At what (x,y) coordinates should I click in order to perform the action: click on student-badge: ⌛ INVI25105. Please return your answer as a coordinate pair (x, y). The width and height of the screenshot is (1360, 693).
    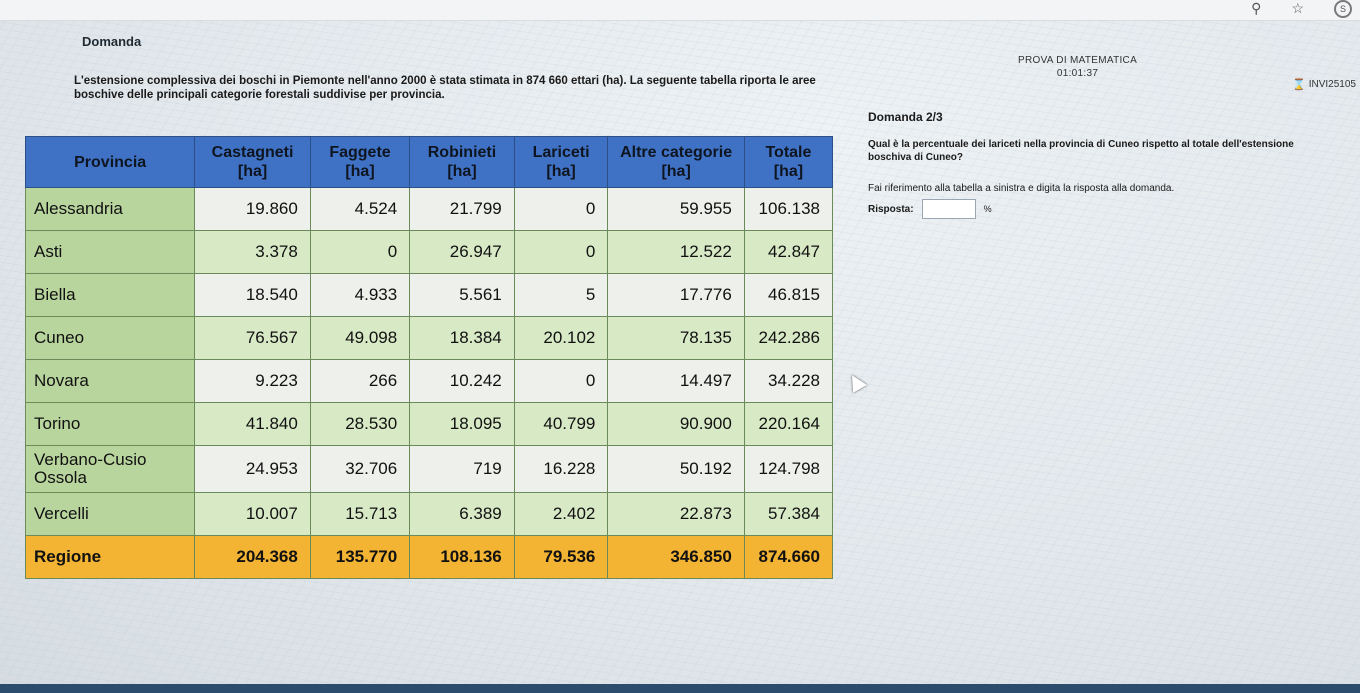
    Looking at the image, I should click on (1324, 84).